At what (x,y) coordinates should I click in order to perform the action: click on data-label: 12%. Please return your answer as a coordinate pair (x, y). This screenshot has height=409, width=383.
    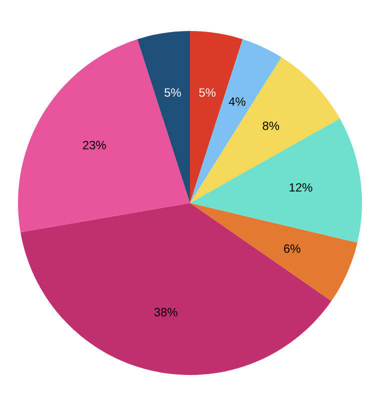
    Looking at the image, I should click on (301, 187).